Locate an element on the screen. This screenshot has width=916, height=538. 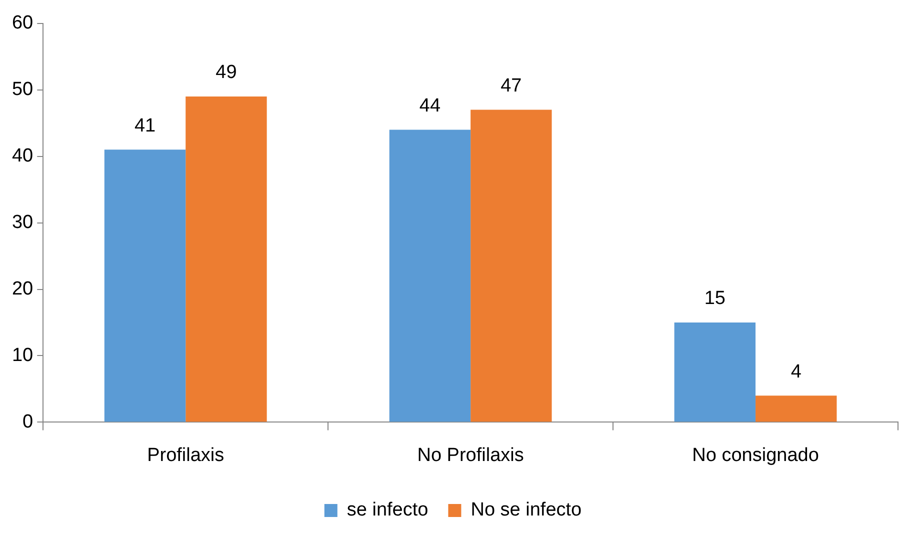
legend-label: se infecto is located at coordinates (387, 510).